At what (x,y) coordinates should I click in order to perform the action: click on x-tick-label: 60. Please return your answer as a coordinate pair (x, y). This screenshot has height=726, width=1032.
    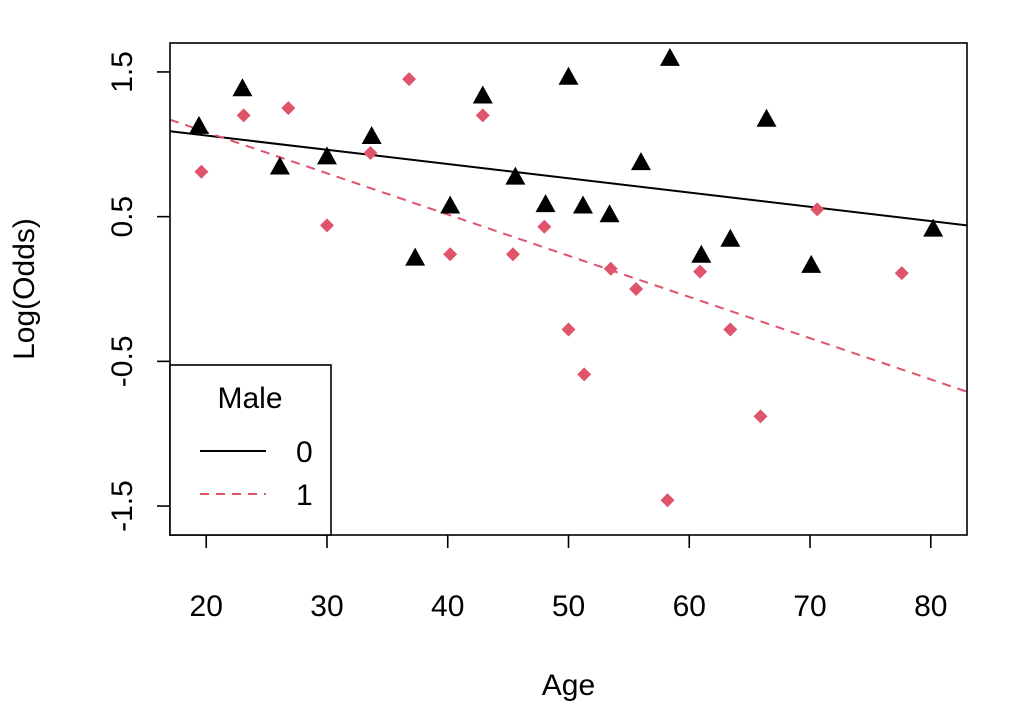
    Looking at the image, I should click on (689, 606).